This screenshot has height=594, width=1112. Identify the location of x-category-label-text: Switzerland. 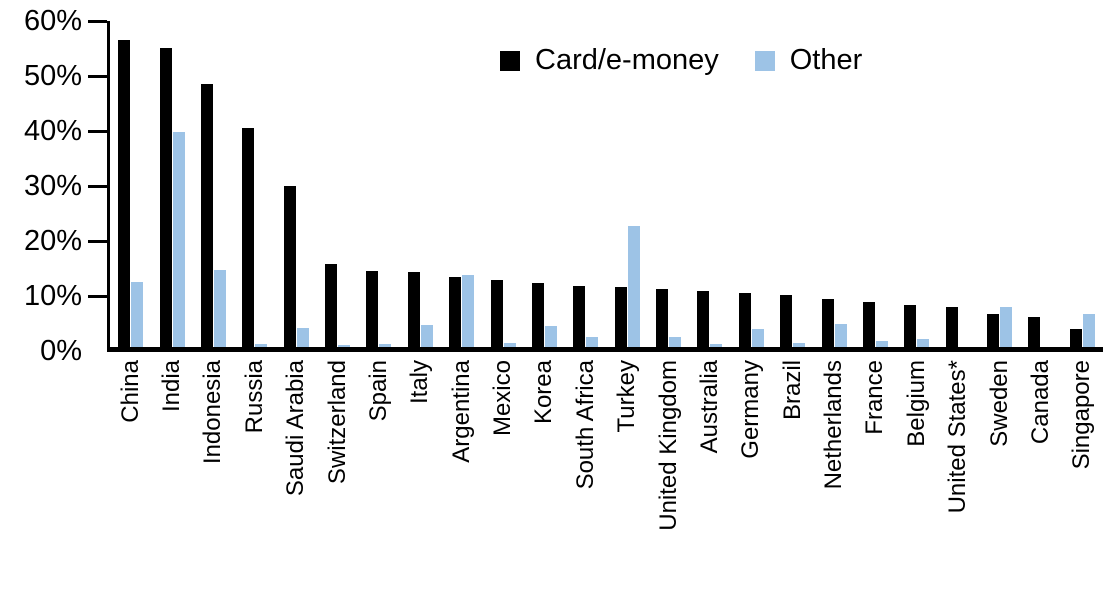
(337, 422).